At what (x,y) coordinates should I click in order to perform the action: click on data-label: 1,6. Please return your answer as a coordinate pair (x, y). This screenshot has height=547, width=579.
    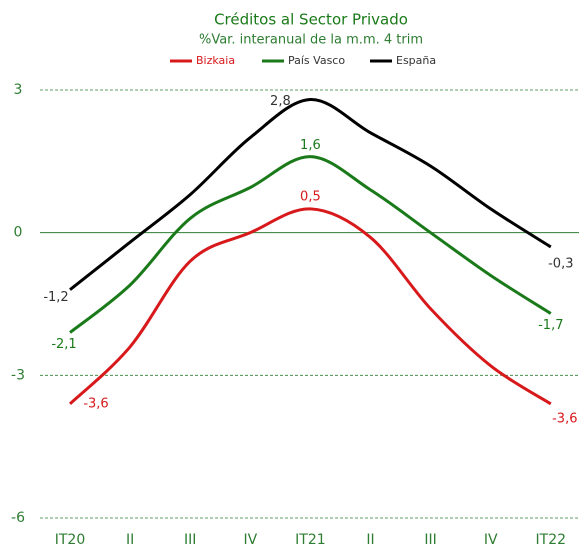
    Looking at the image, I should click on (310, 145).